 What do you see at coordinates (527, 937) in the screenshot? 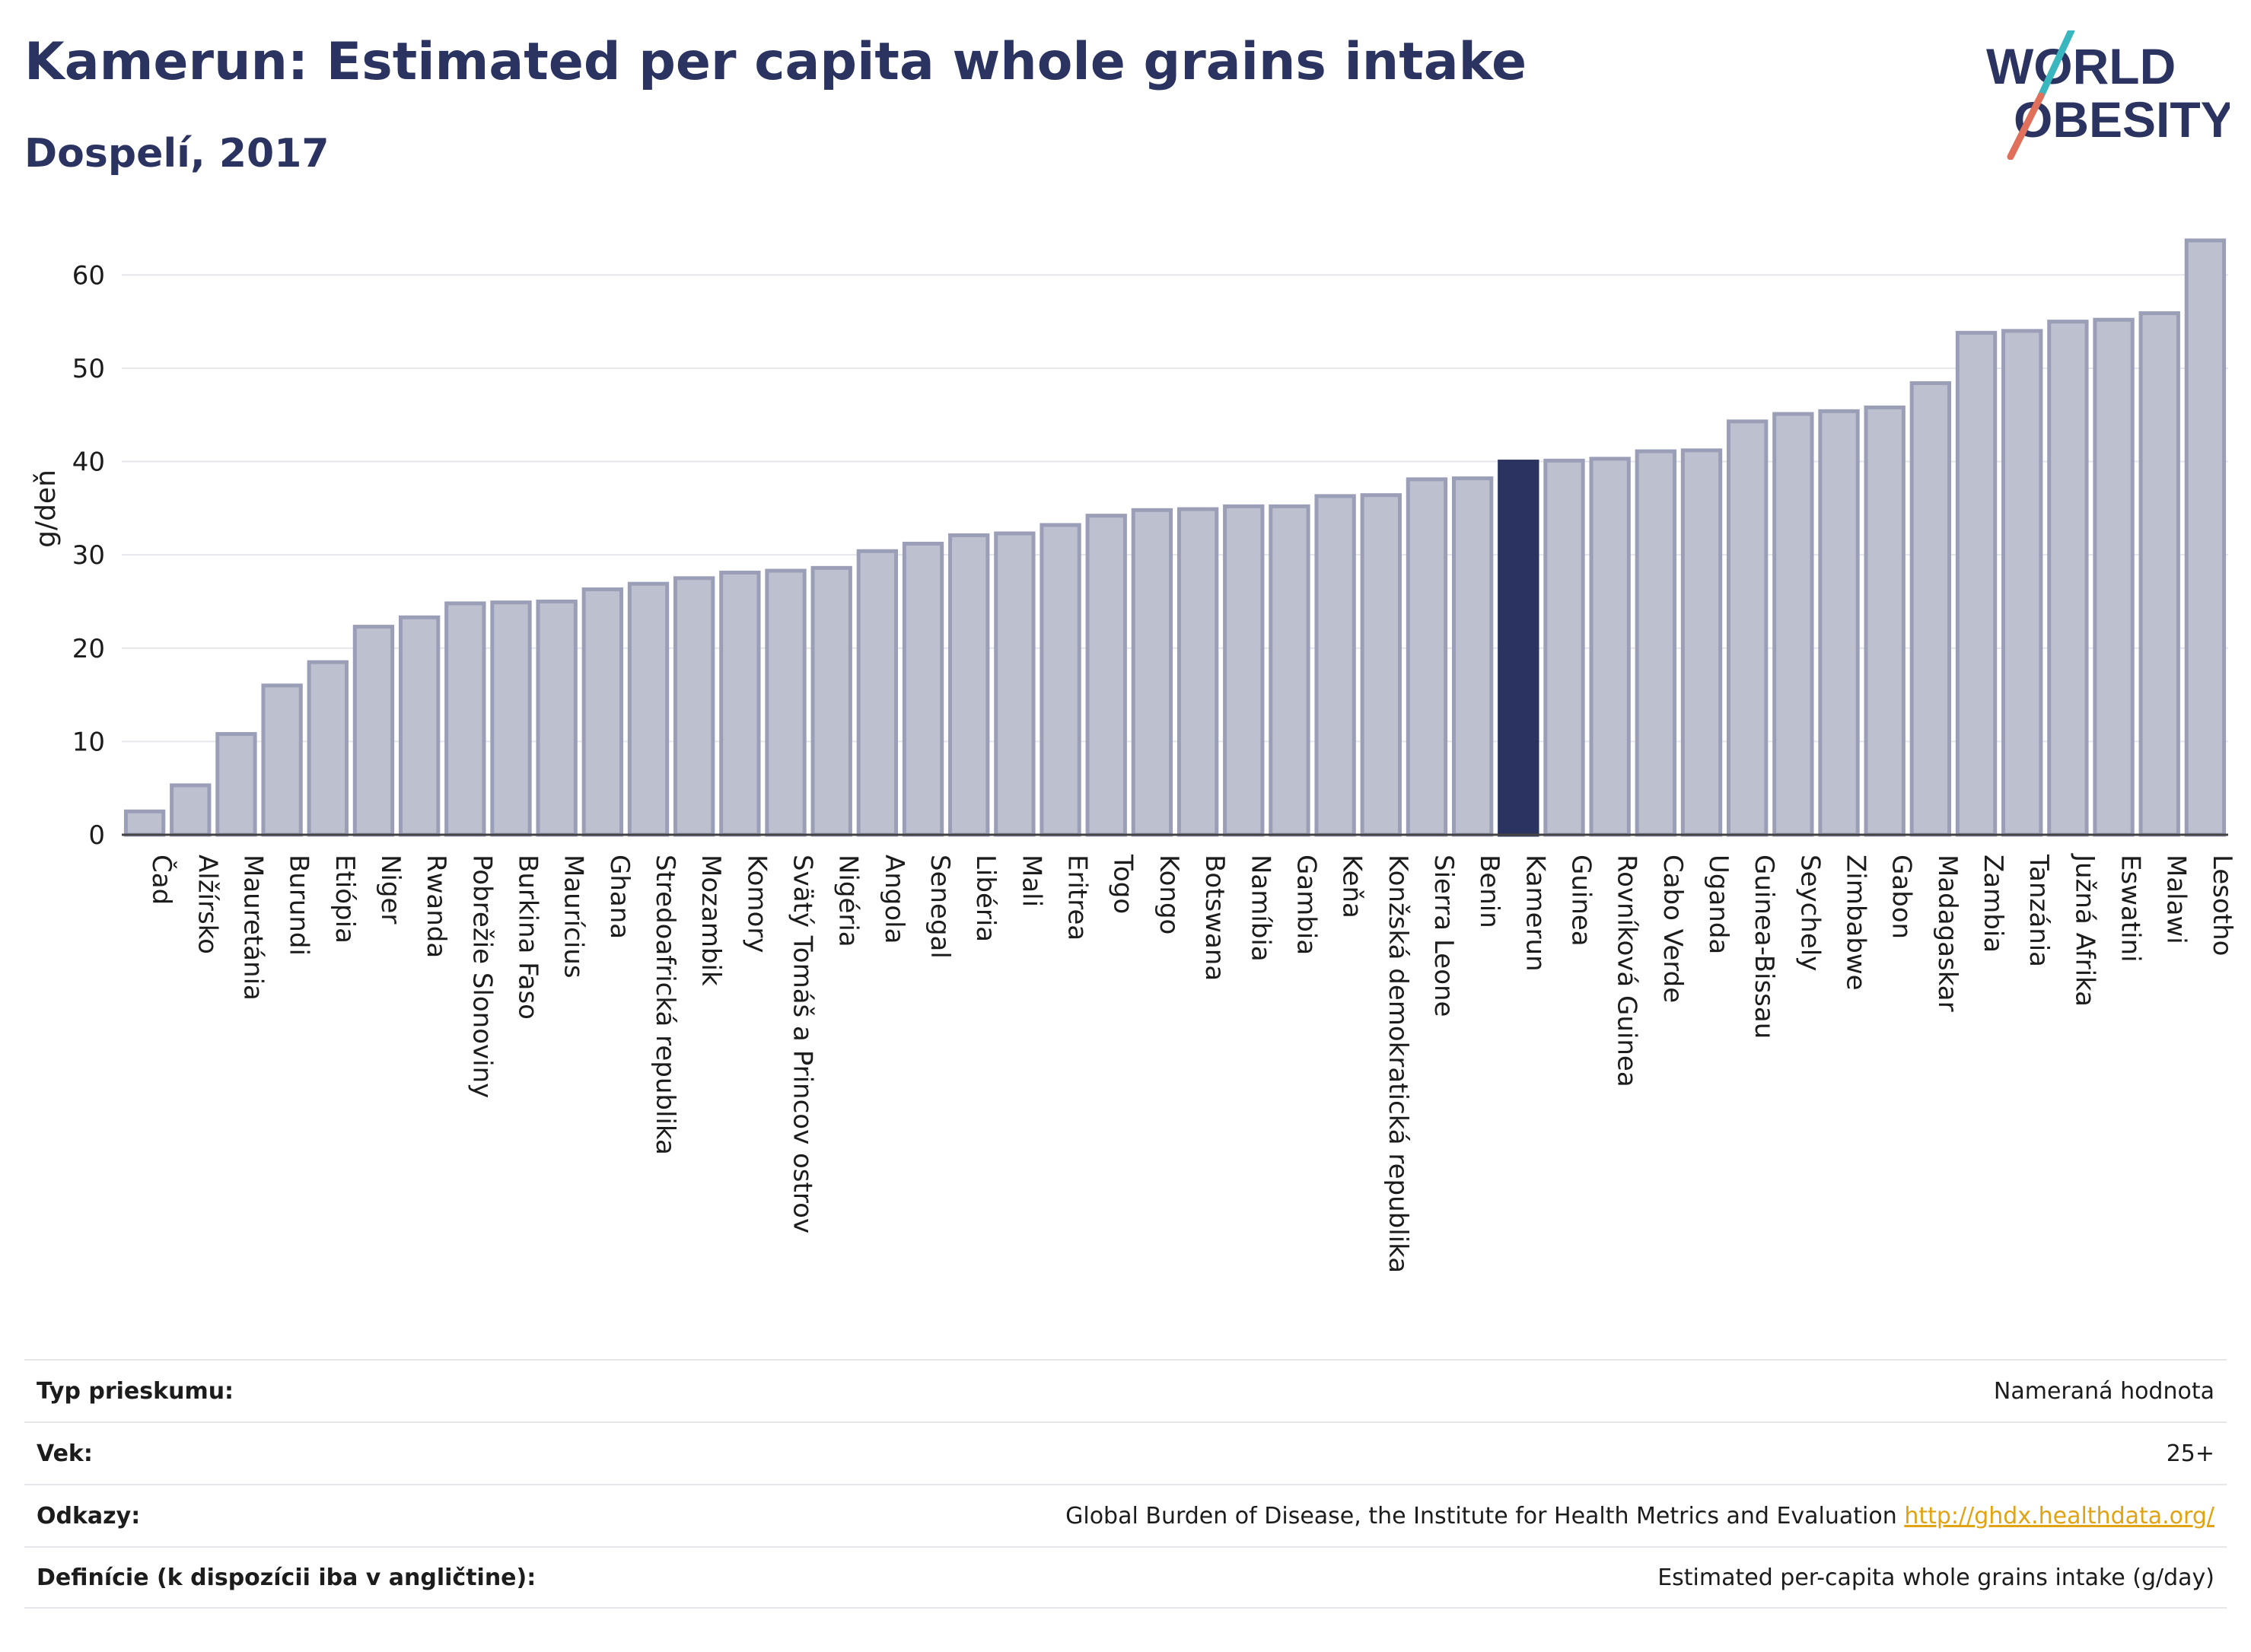
I see `x-tick-label: Burkina Faso` at bounding box center [527, 937].